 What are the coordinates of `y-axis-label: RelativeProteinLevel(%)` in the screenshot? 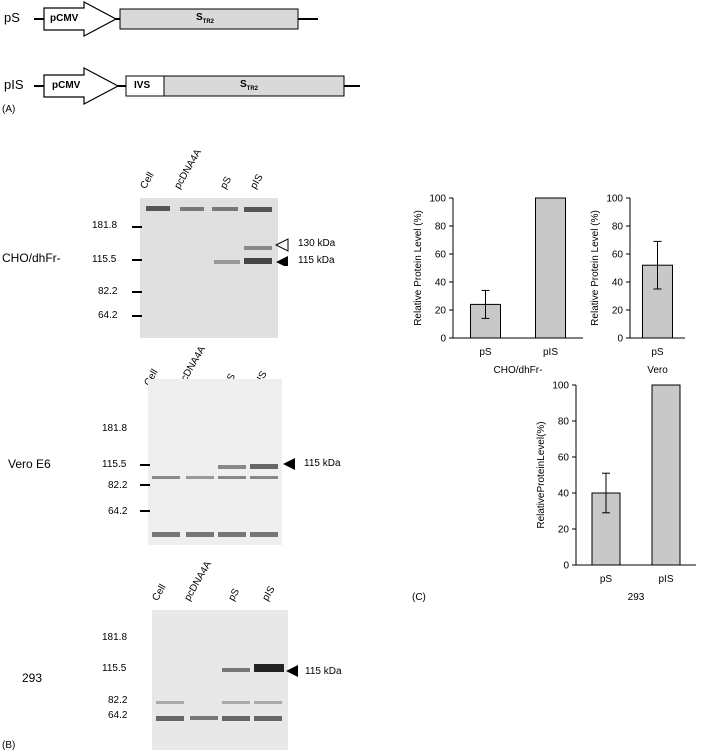 It's located at (541, 474).